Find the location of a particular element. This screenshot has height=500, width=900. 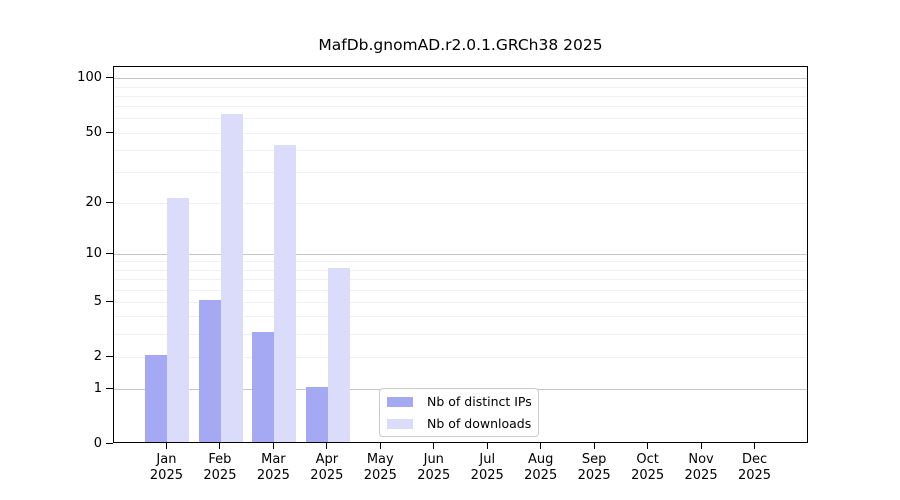

x-tick-may-2025 is located at coordinates (380, 446).